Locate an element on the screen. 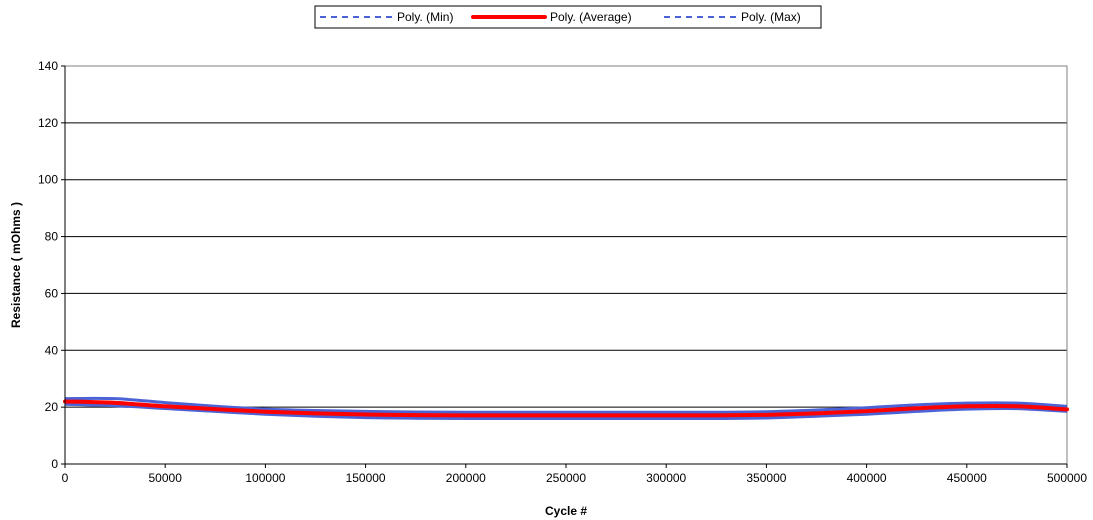 The width and height of the screenshot is (1093, 520). series-layer is located at coordinates (566, 408).